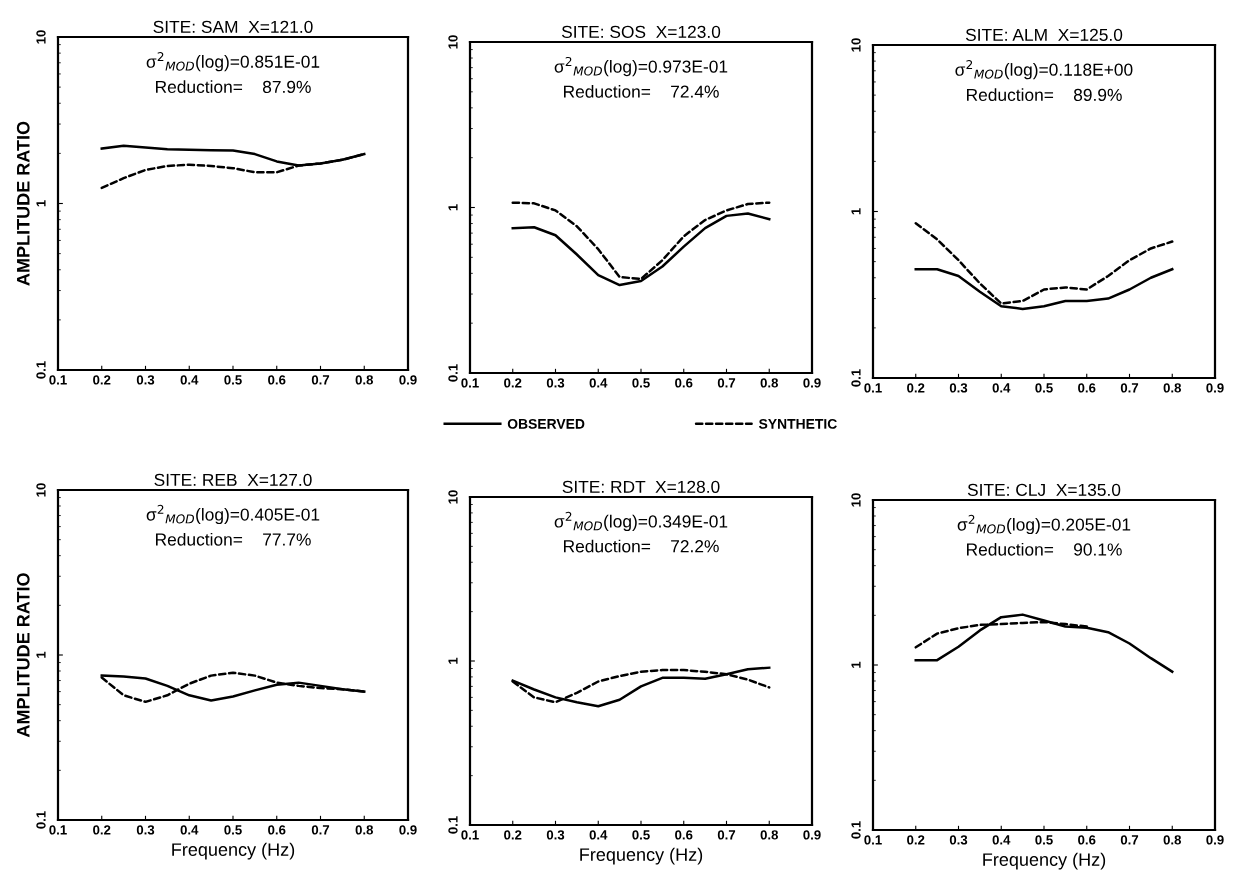 This screenshot has width=1238, height=891. Describe the element at coordinates (797, 423) in the screenshot. I see `legend-label: SYNTHETIC` at that location.